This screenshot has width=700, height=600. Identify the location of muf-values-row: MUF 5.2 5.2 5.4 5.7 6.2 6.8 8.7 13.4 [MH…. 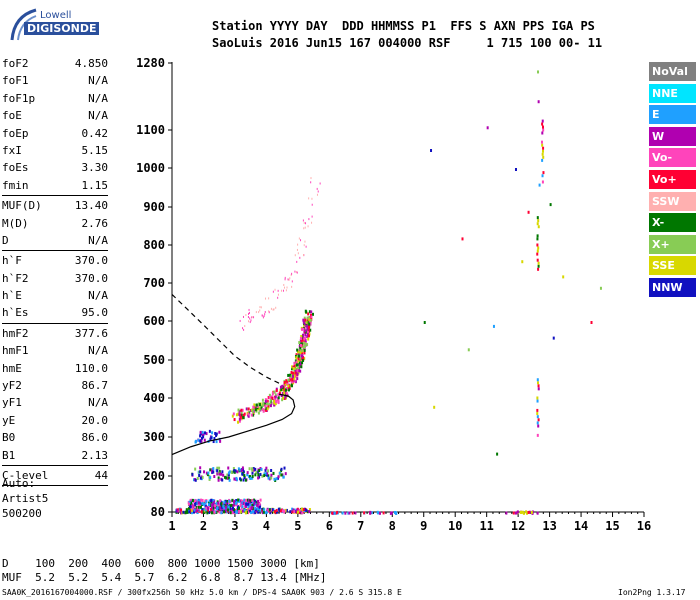
(164, 577).